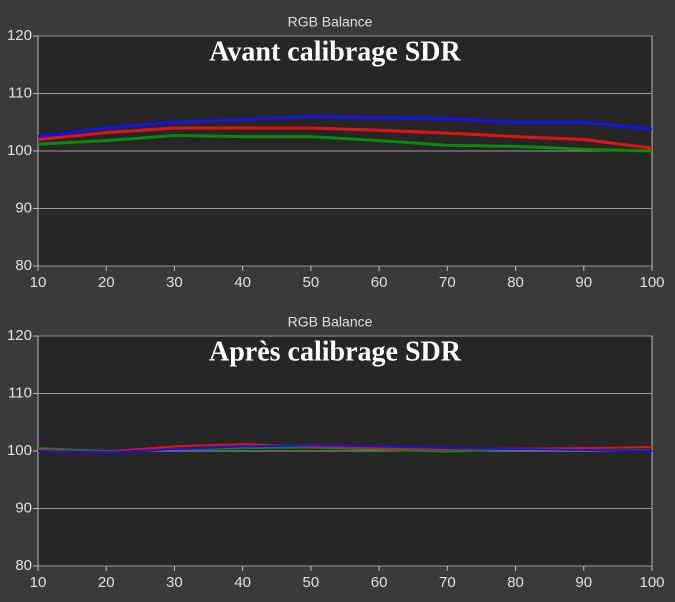 This screenshot has height=602, width=675. Describe the element at coordinates (335, 51) in the screenshot. I see `annotation: Avant calibrage SDR` at that location.